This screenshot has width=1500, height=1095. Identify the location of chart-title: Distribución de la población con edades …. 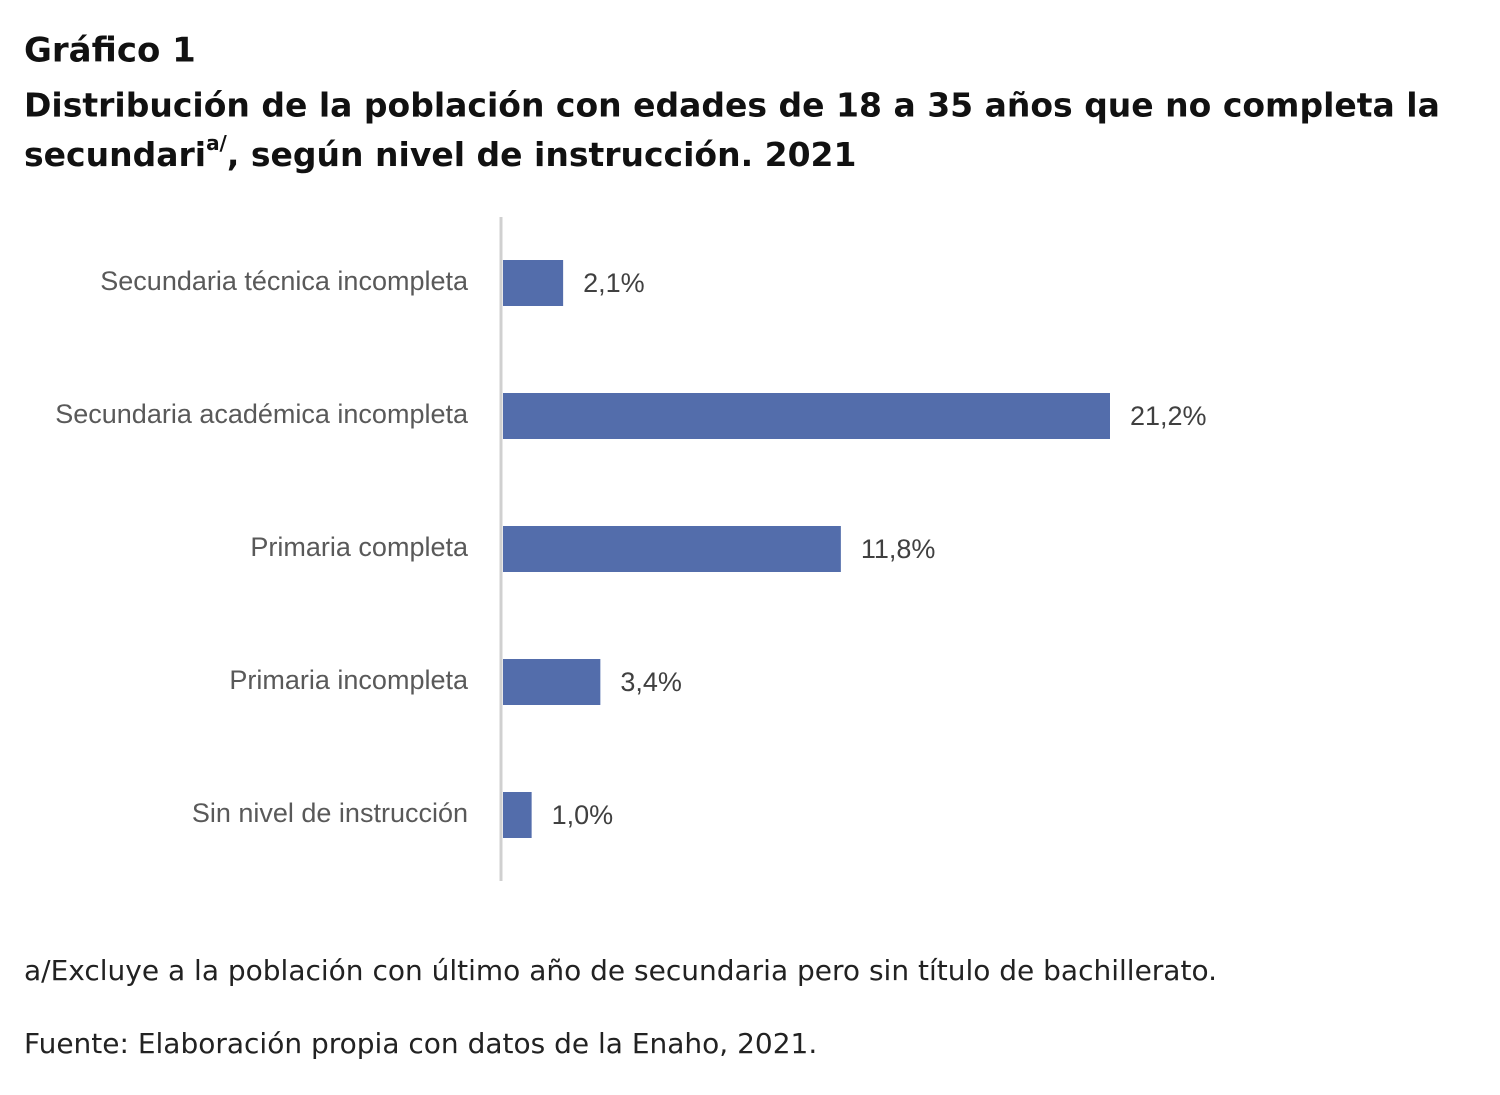
(732, 105).